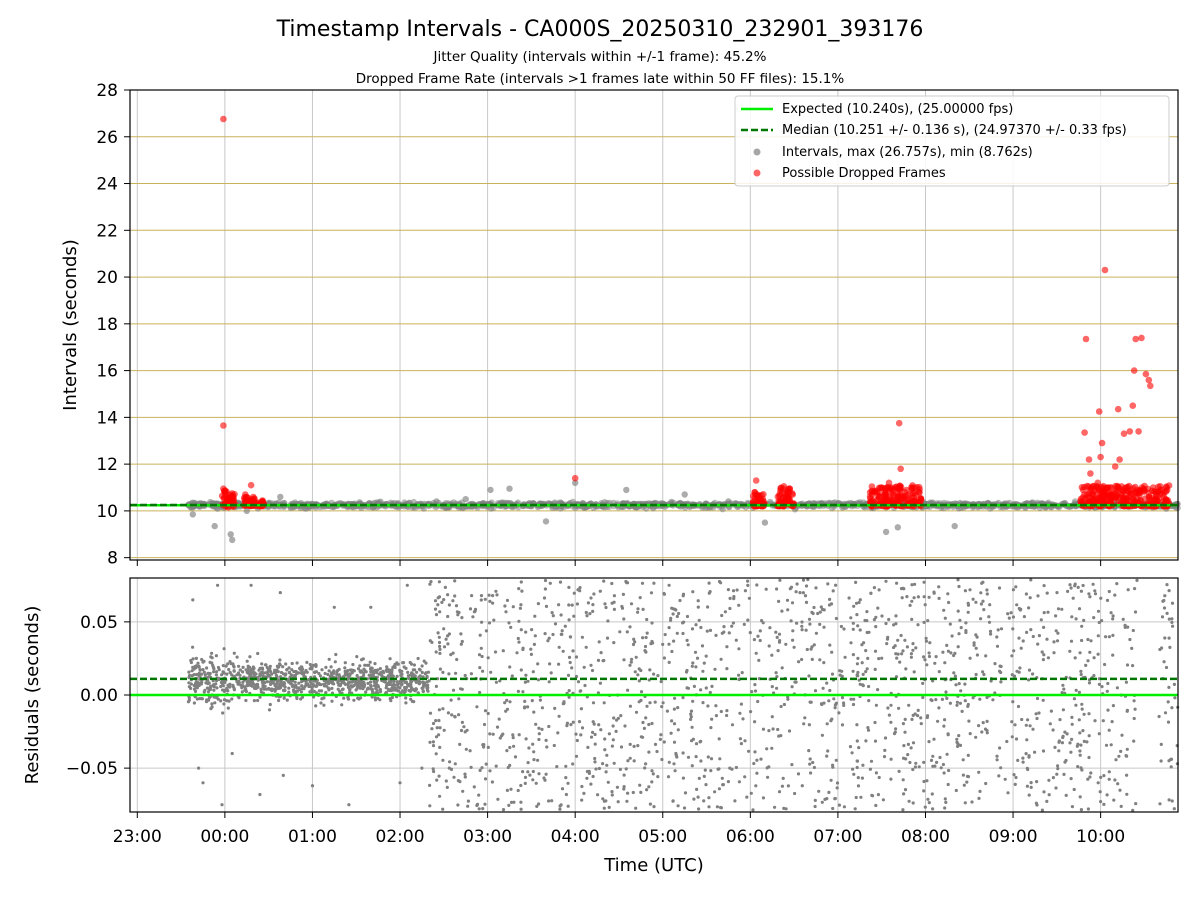  Describe the element at coordinates (107, 325) in the screenshot. I see `intervals-y-tick-label: 18` at that location.